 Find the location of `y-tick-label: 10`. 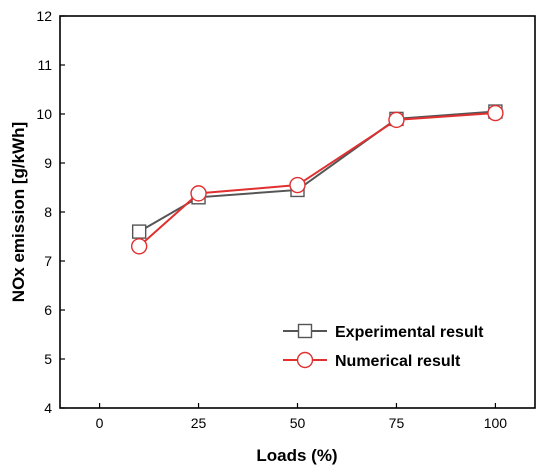

y-tick-label: 10 is located at coordinates (44, 114).